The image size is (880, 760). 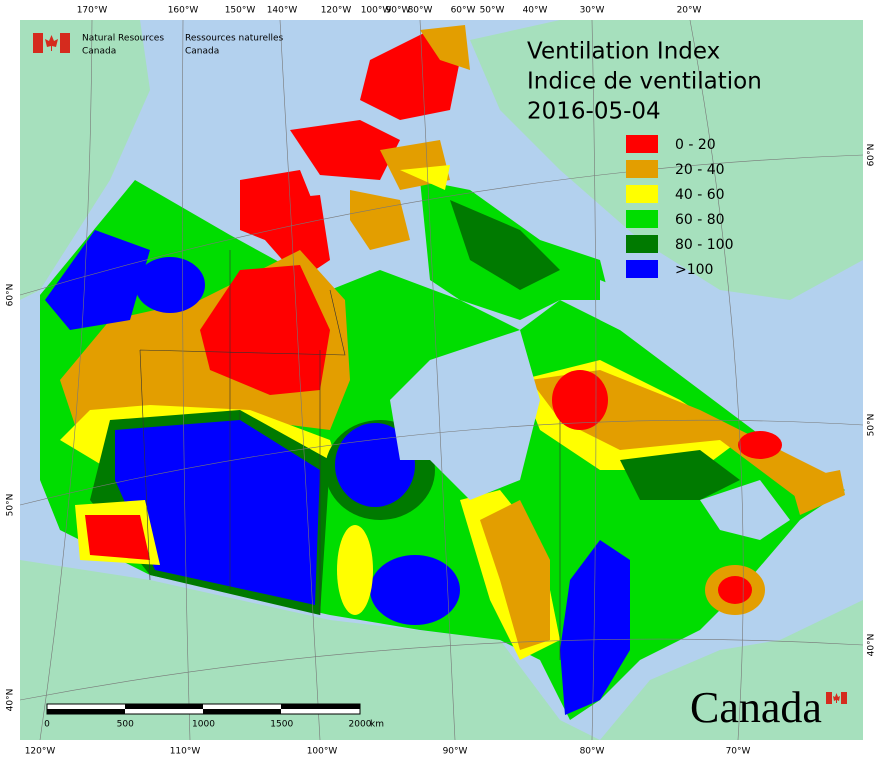 What do you see at coordinates (644, 82) in the screenshot?
I see `title: Indice de ventilation` at bounding box center [644, 82].